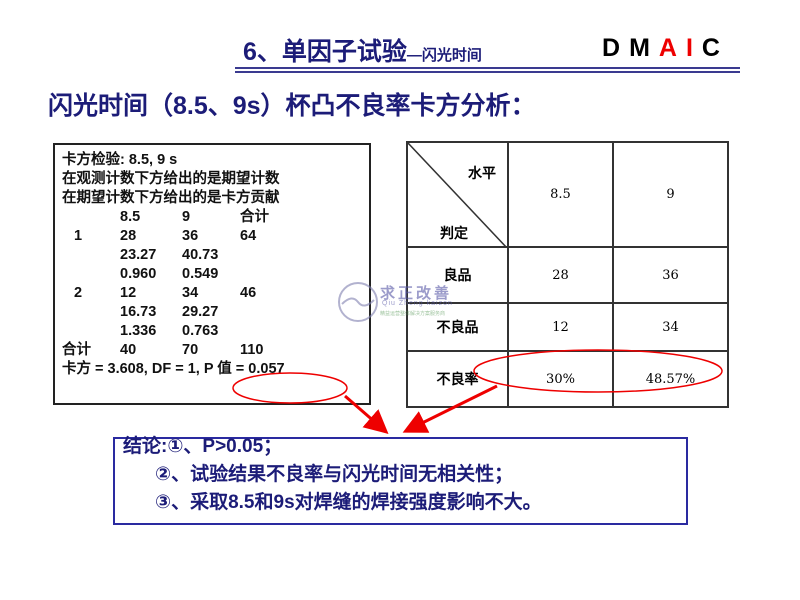 Image resolution: width=800 pixels, height=600 pixels. Describe the element at coordinates (693, 48) in the screenshot. I see `brand-i: I` at that location.